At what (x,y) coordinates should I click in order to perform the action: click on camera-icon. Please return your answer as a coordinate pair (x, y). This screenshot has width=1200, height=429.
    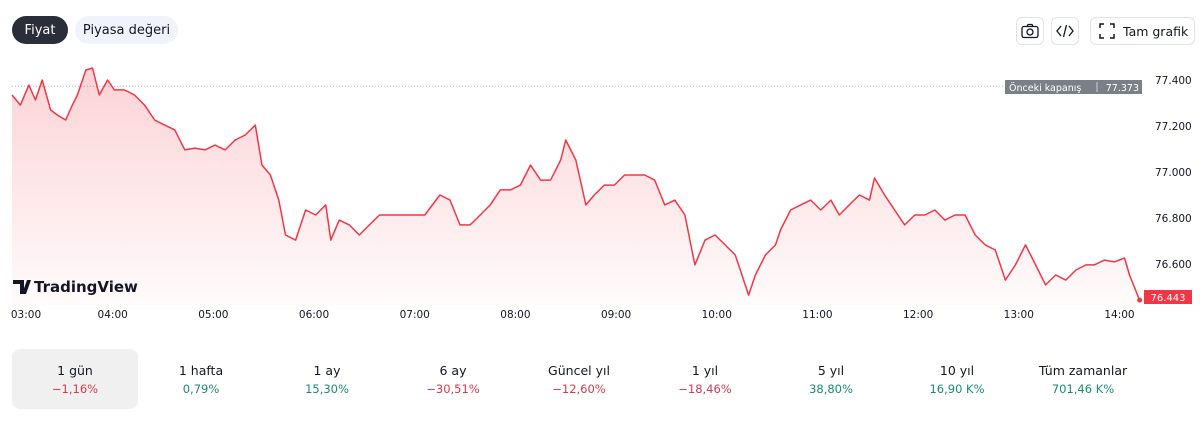
    Looking at the image, I should click on (1030, 31).